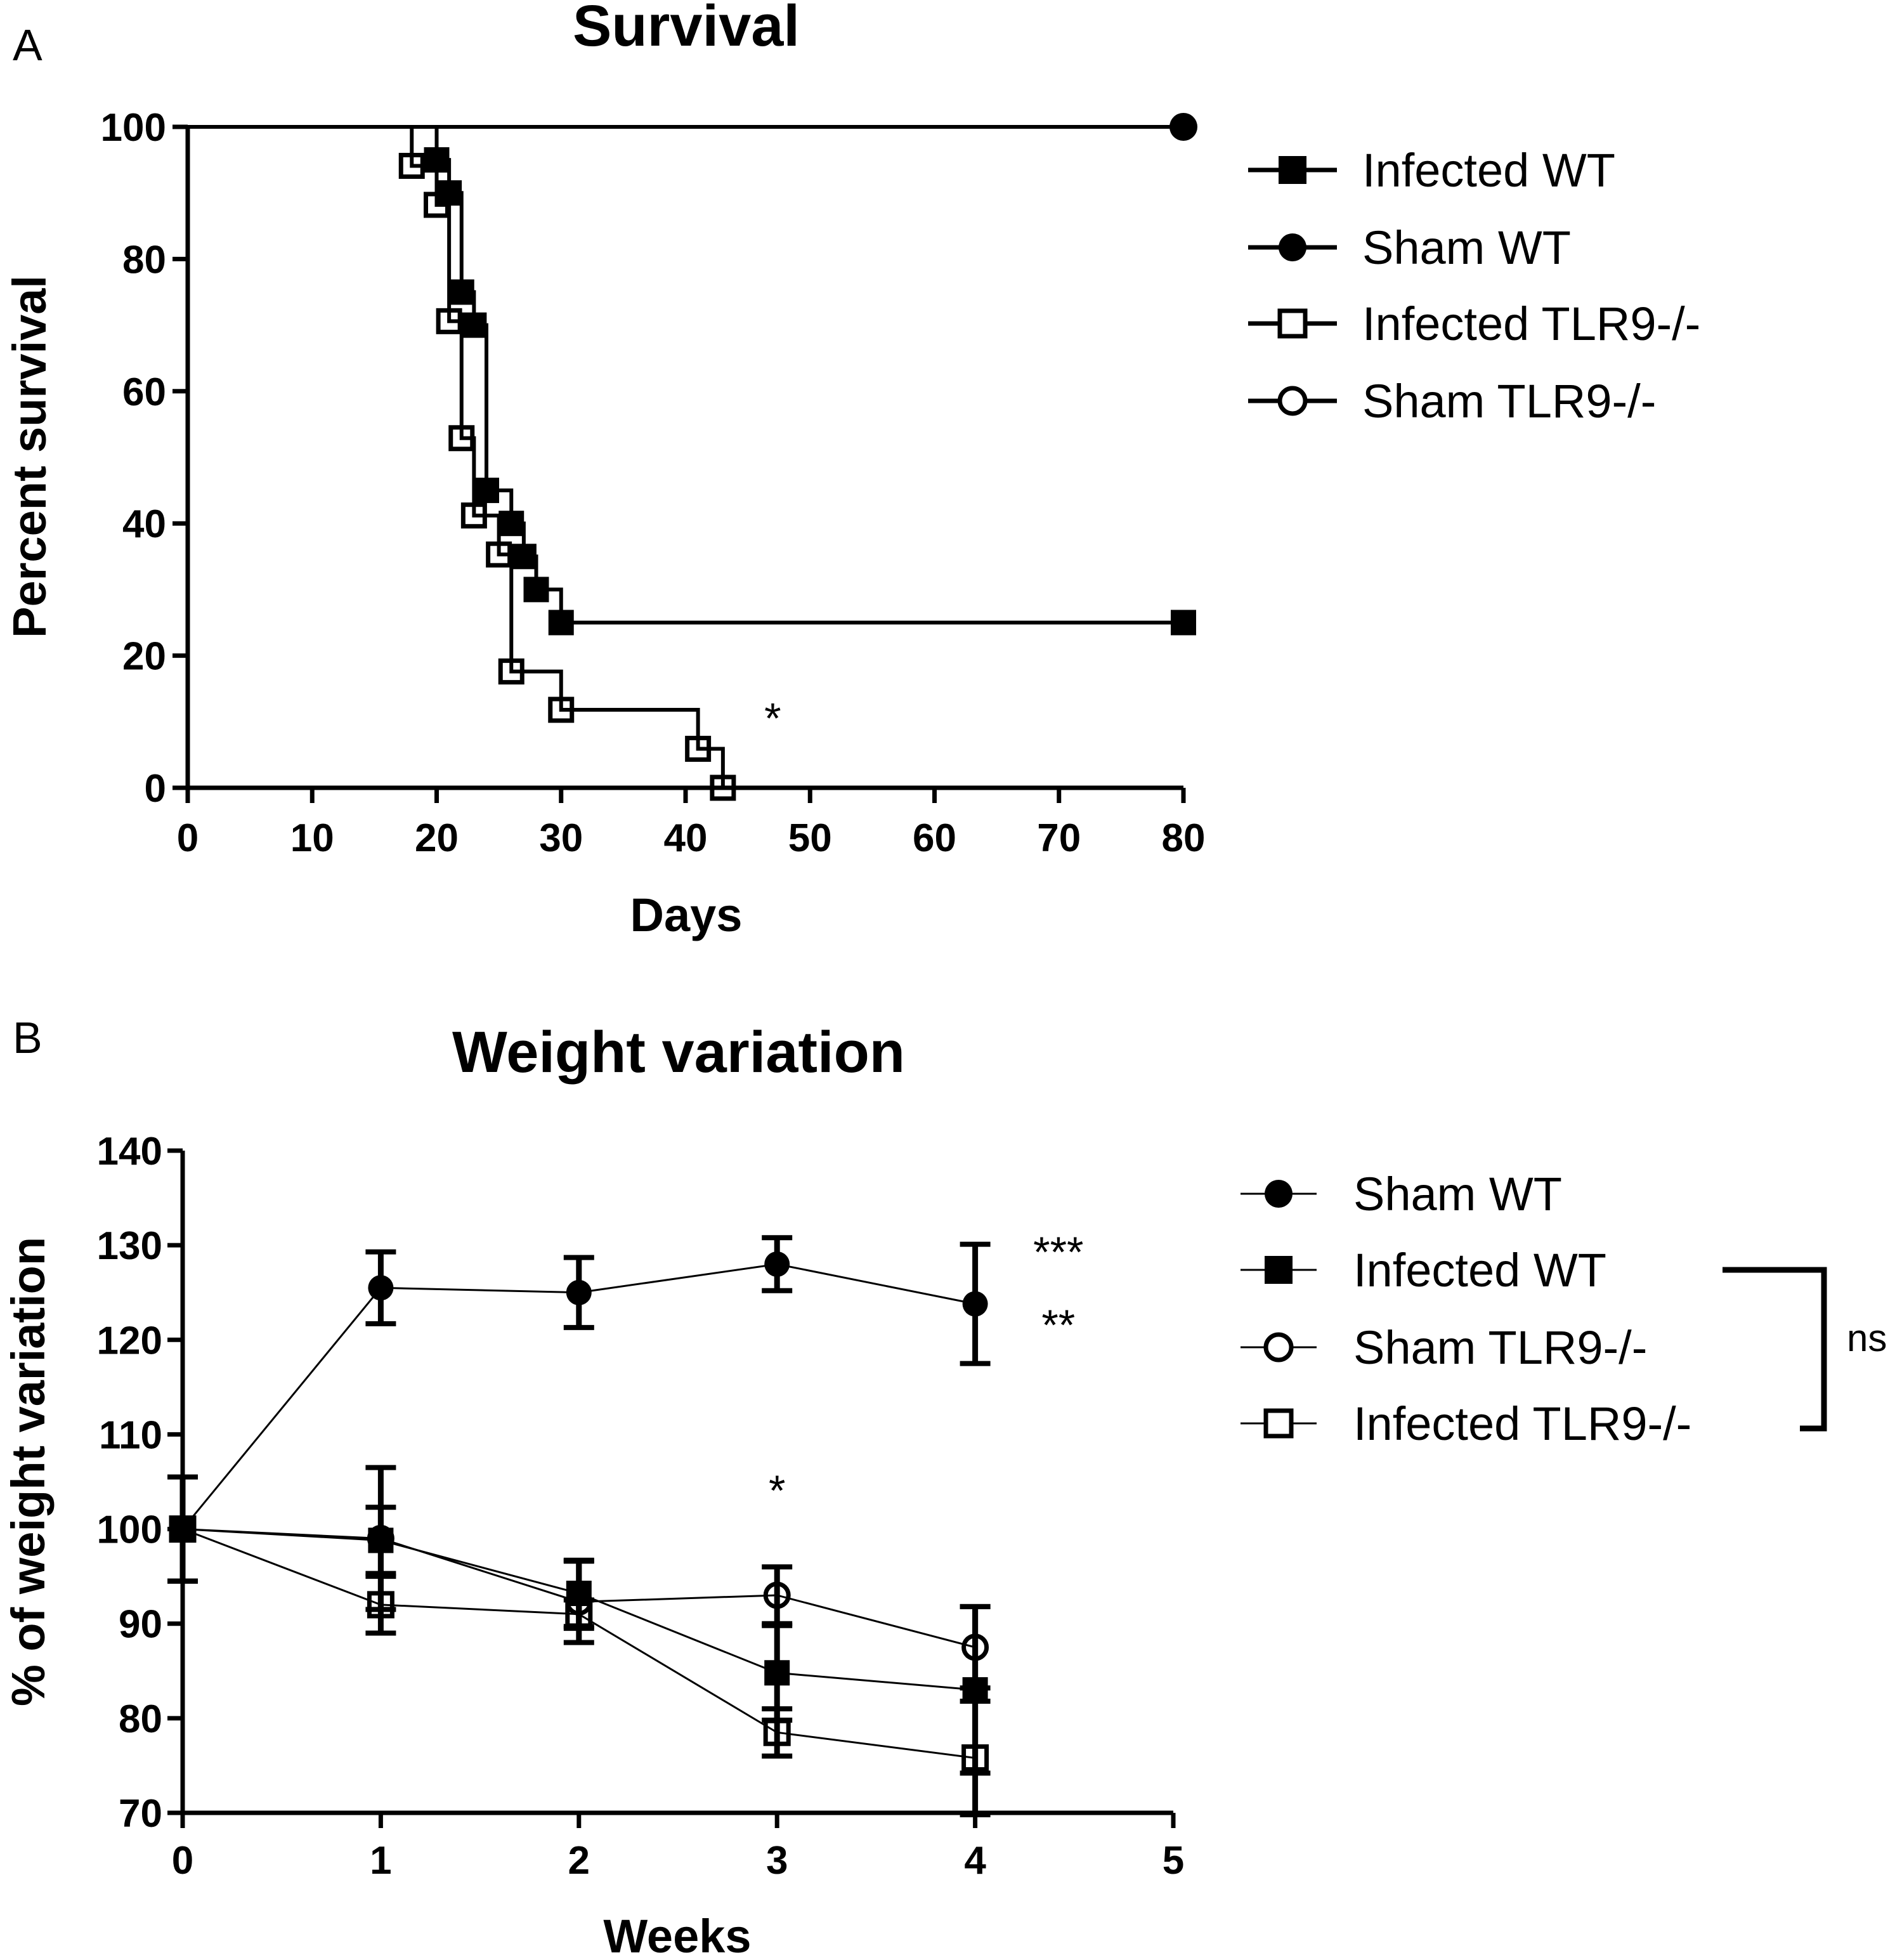 The height and width of the screenshot is (1960, 1902). I want to click on significance-stars-3: ***, so click(1058, 1252).